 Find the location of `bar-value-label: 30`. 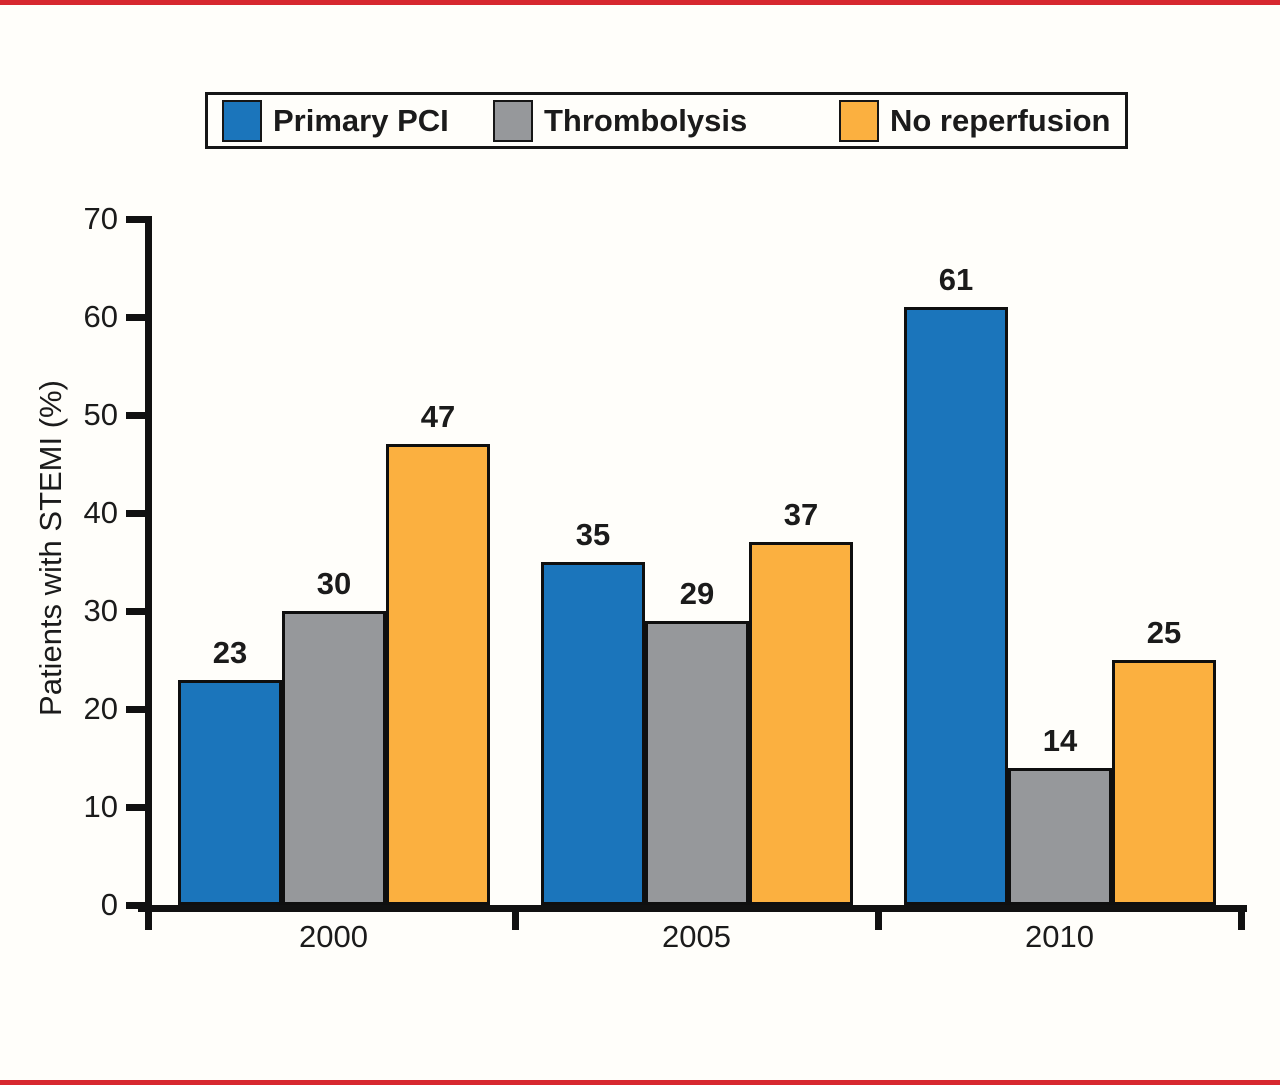

bar-value-label: 30 is located at coordinates (334, 583).